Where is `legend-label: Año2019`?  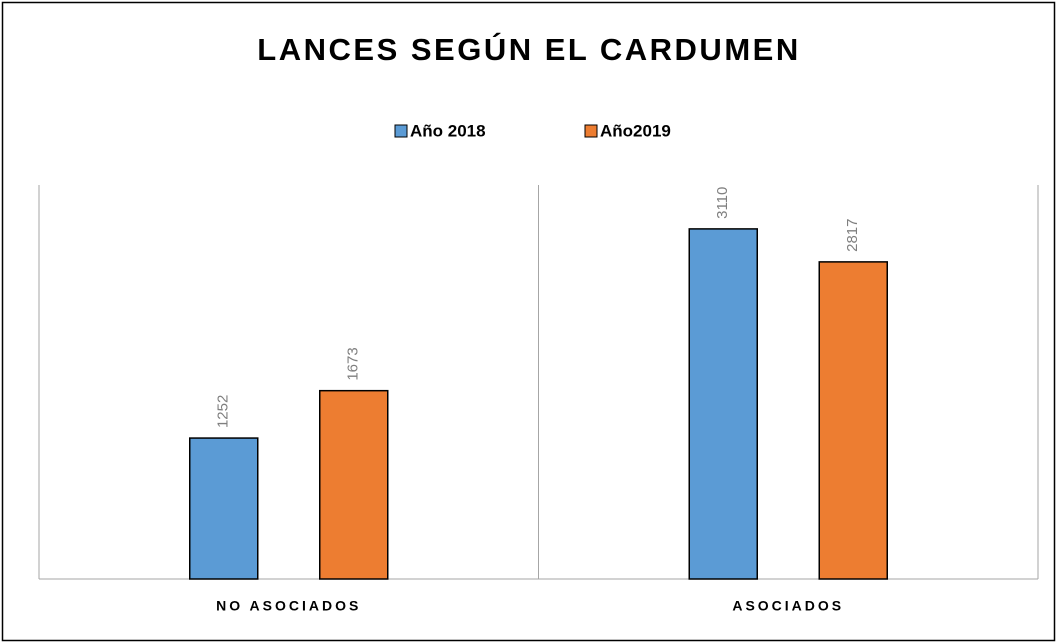 legend-label: Año2019 is located at coordinates (635, 130).